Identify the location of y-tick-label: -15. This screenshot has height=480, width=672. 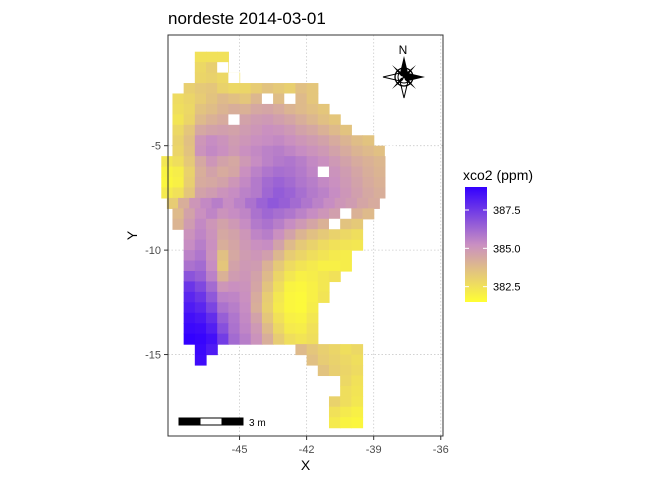
(153, 356).